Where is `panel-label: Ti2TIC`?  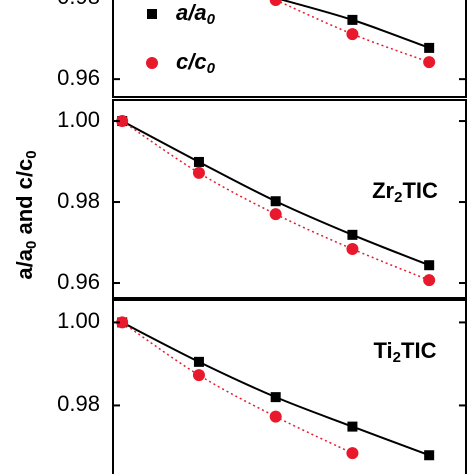
panel-label: Ti2TIC is located at coordinates (405, 352).